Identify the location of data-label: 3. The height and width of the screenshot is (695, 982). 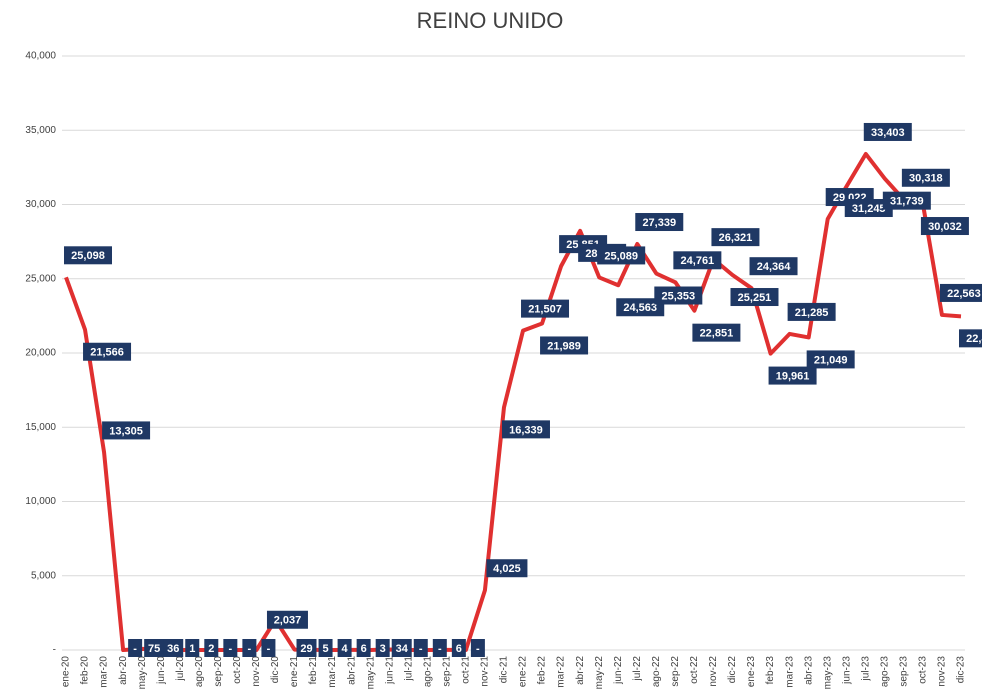
(382, 648).